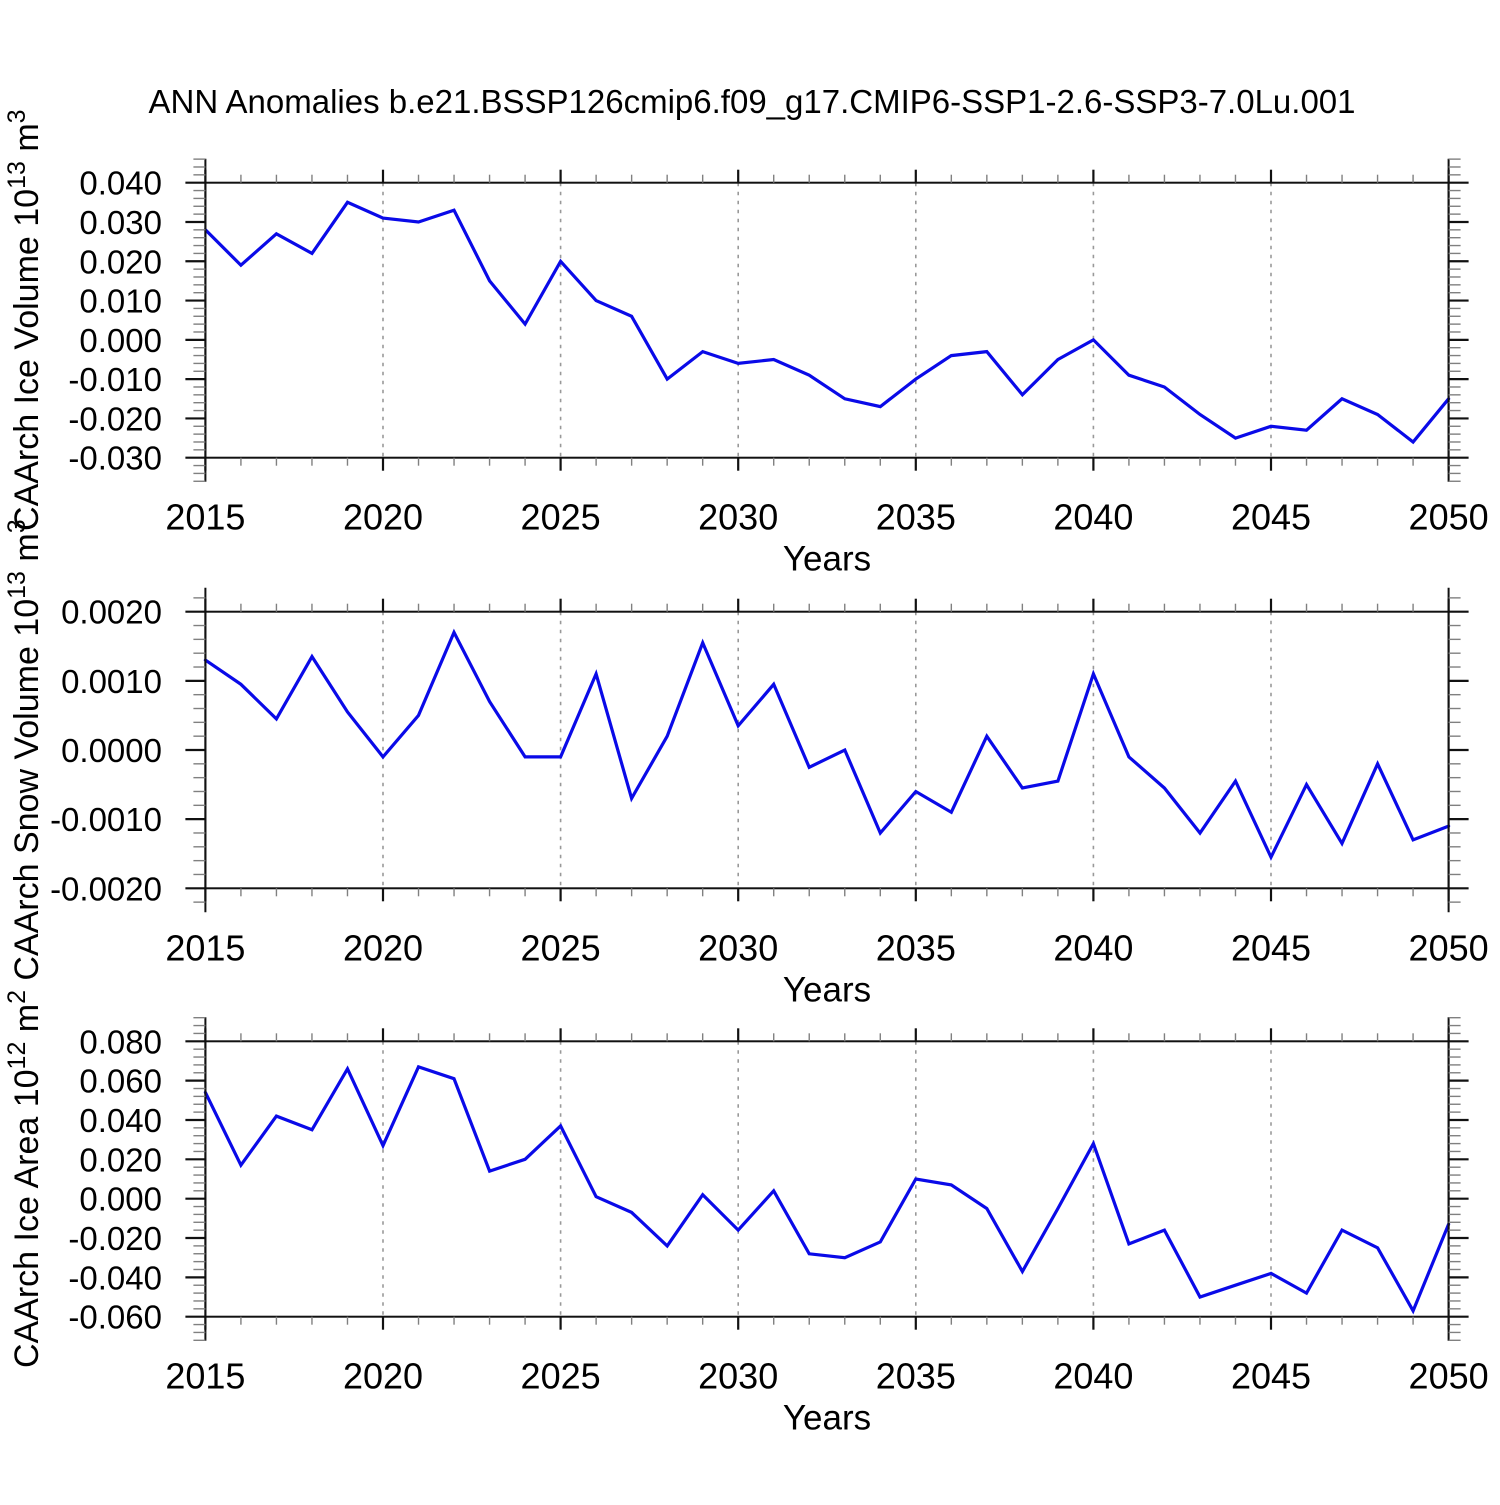 The width and height of the screenshot is (1500, 1505). I want to click on y-tick-label: 0.010, so click(120, 301).